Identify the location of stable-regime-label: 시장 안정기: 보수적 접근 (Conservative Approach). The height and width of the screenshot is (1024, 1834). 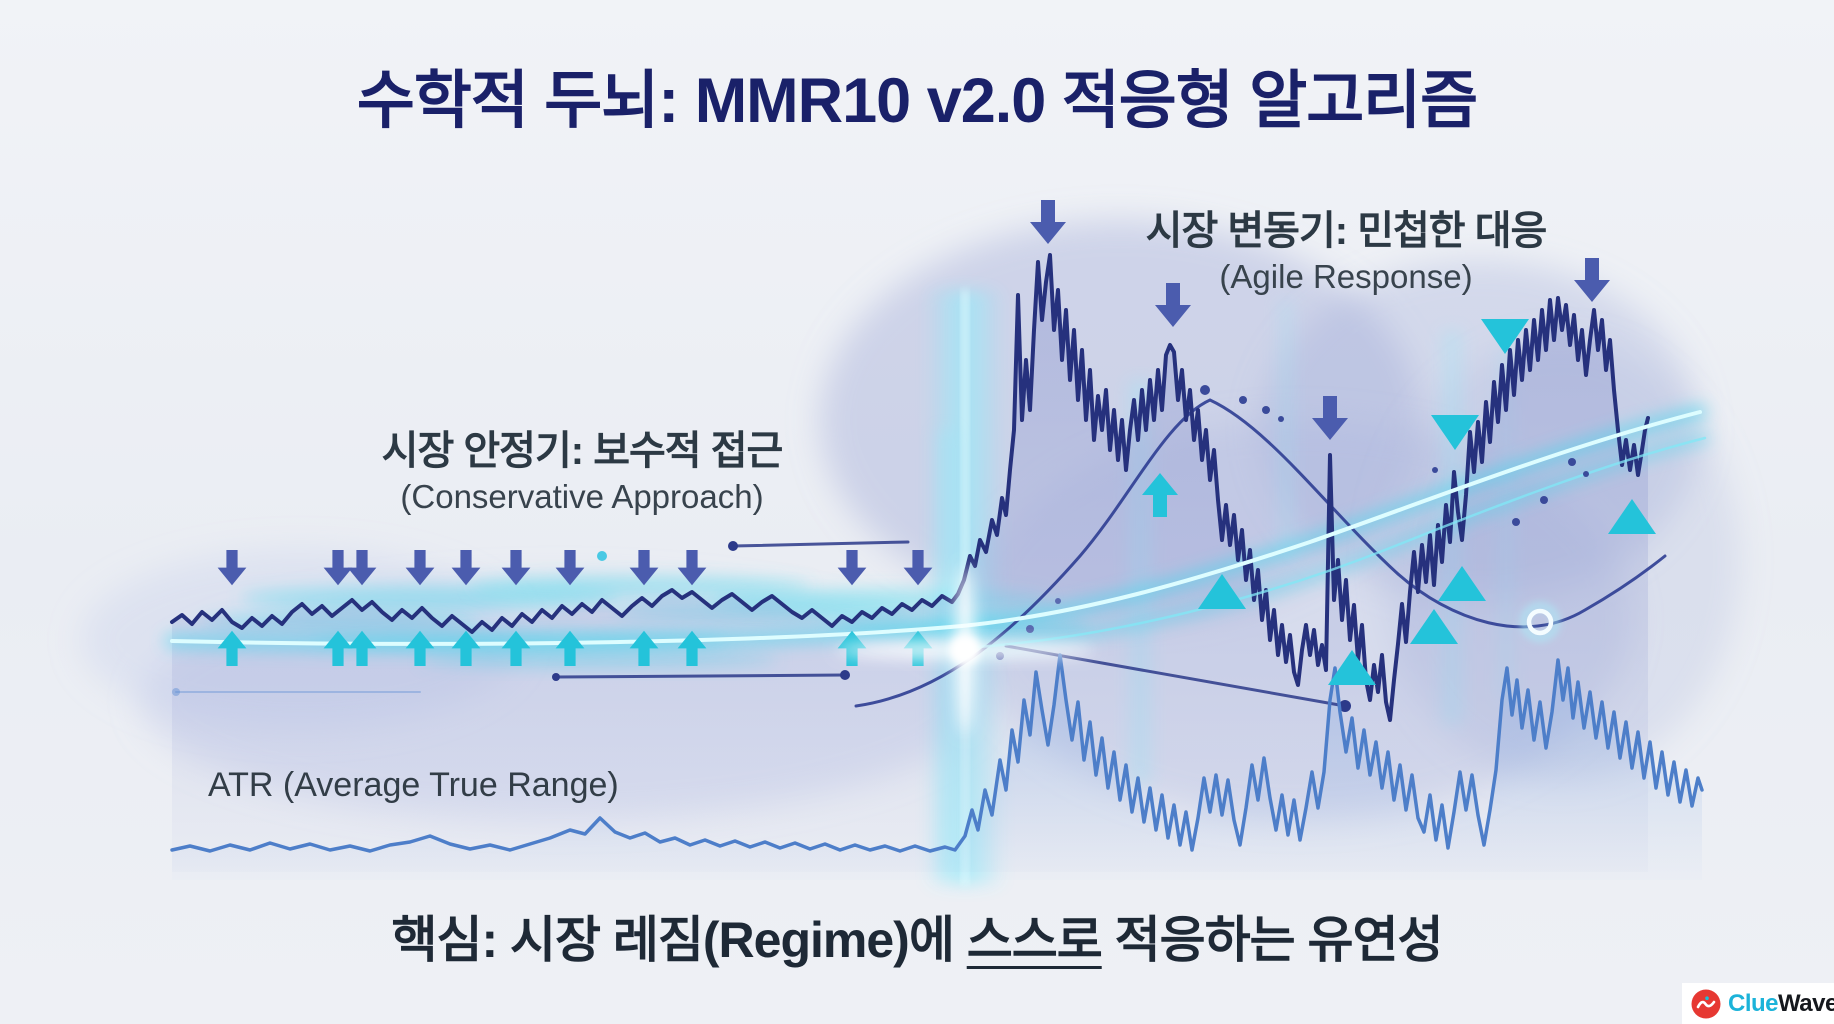
(582, 467).